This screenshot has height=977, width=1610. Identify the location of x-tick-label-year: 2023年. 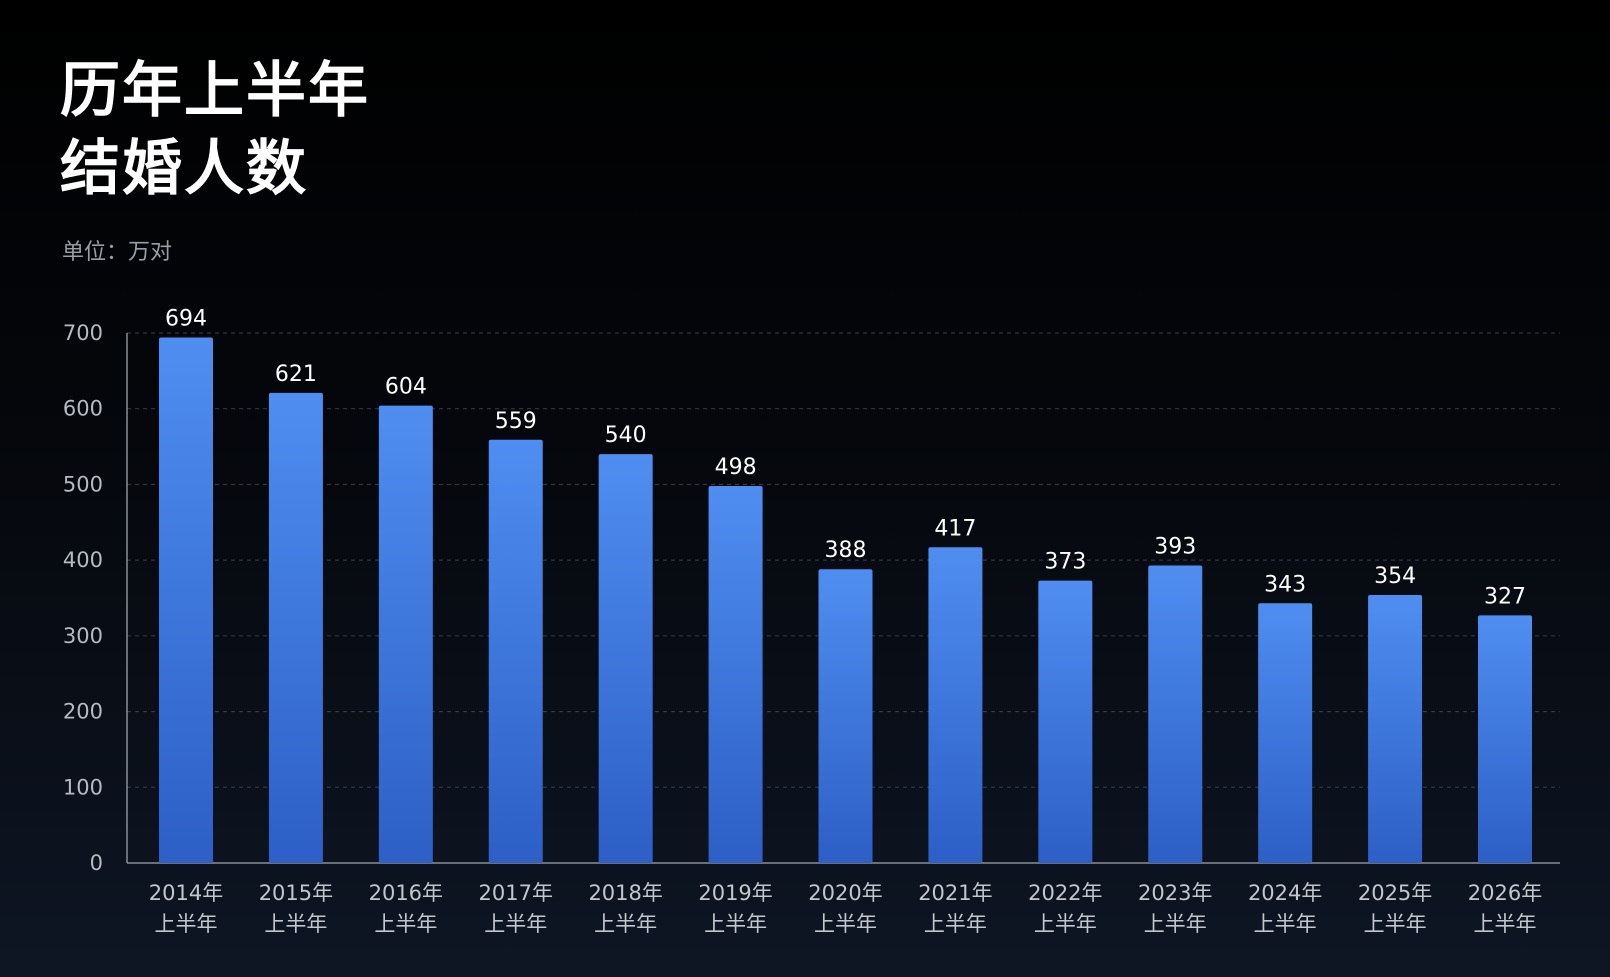
(1175, 893).